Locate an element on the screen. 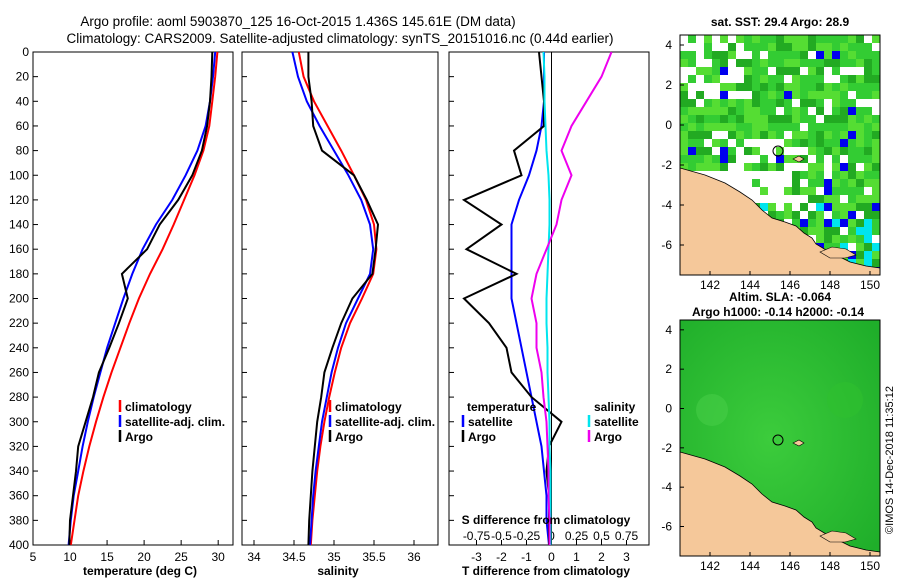  lat-tick-label: 2 is located at coordinates (668, 369).